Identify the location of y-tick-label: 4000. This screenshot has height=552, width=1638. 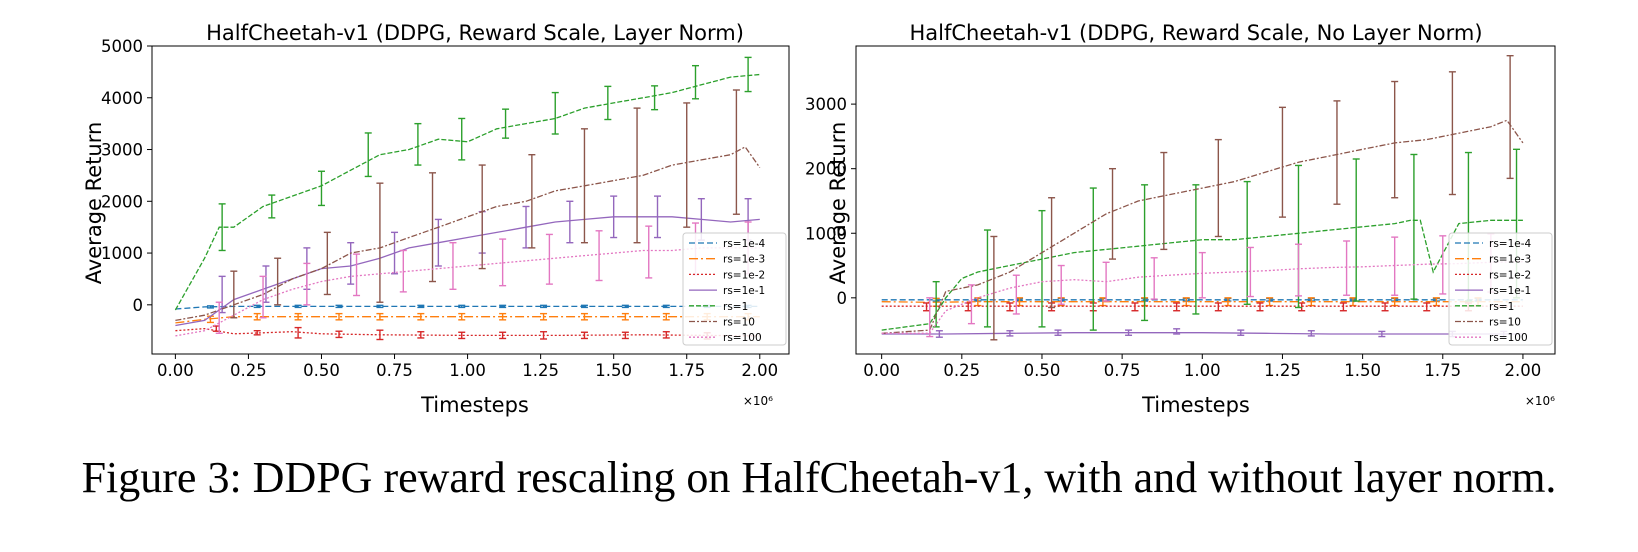
(122, 98).